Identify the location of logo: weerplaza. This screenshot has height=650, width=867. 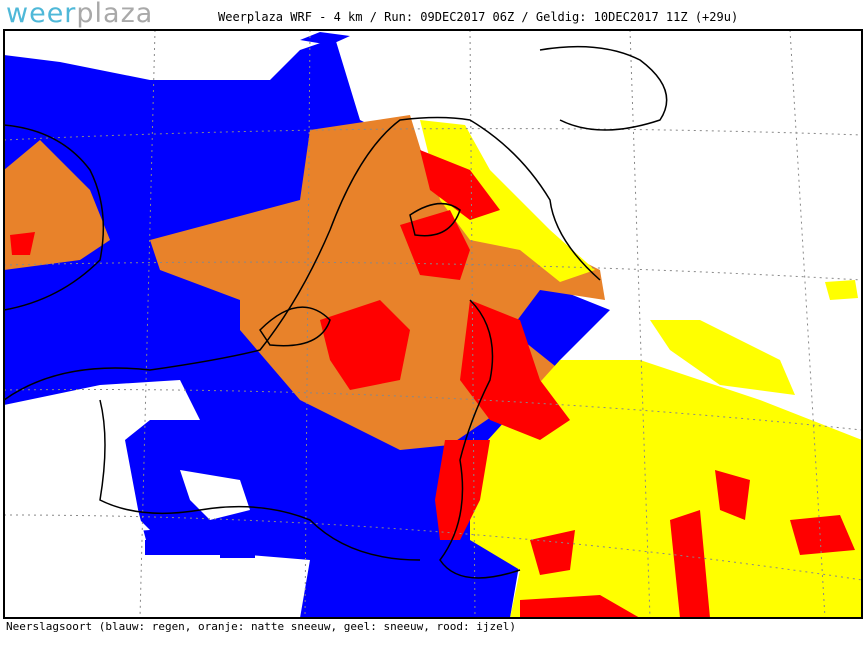
(79, 14).